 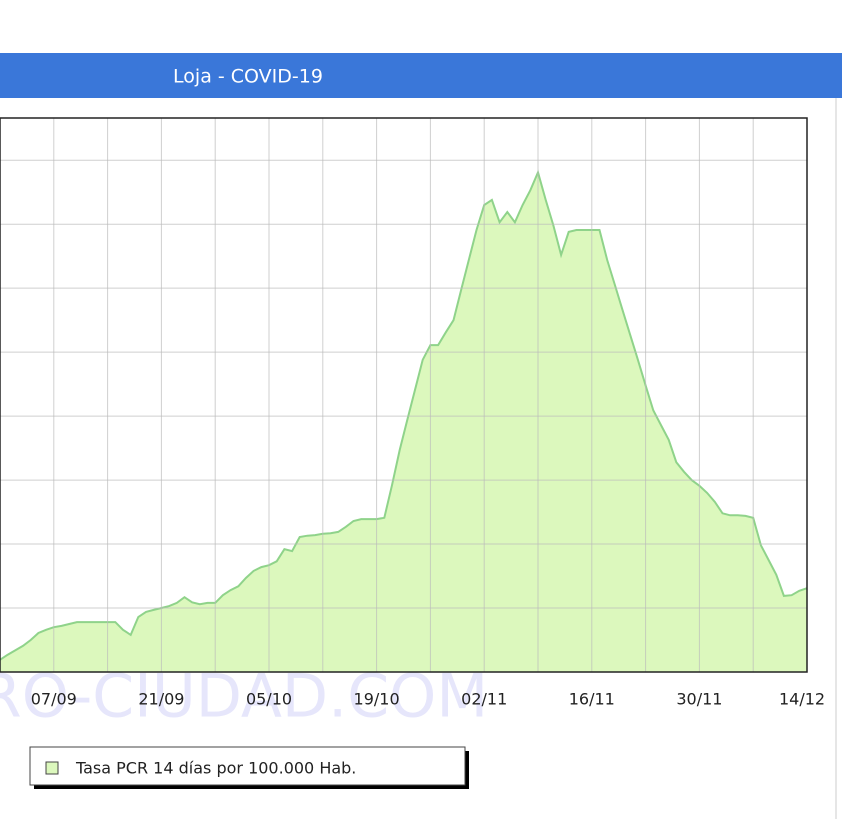 What do you see at coordinates (244, 697) in the screenshot?
I see `watermark: RO-CIUDAD.COM` at bounding box center [244, 697].